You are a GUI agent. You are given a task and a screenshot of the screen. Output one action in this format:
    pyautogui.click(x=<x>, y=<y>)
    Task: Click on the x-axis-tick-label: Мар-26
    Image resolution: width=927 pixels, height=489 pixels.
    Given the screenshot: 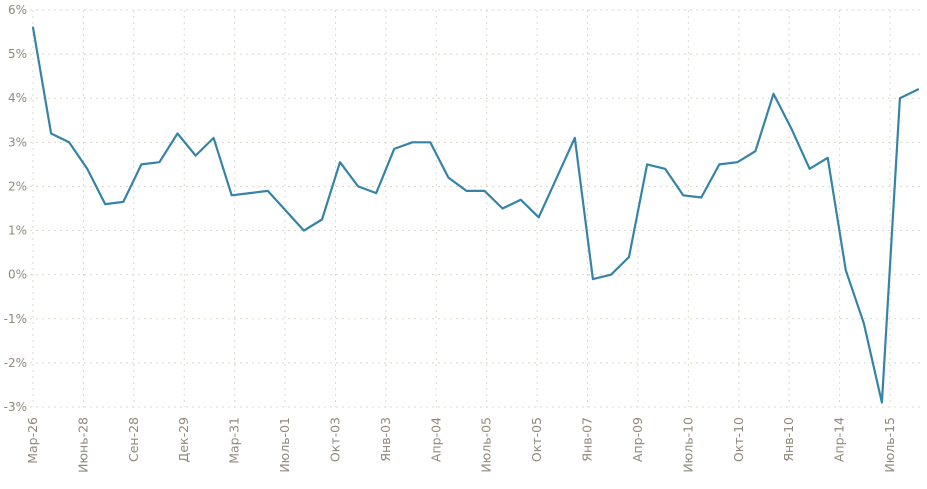 What is the action you would take?
    pyautogui.click(x=32, y=440)
    